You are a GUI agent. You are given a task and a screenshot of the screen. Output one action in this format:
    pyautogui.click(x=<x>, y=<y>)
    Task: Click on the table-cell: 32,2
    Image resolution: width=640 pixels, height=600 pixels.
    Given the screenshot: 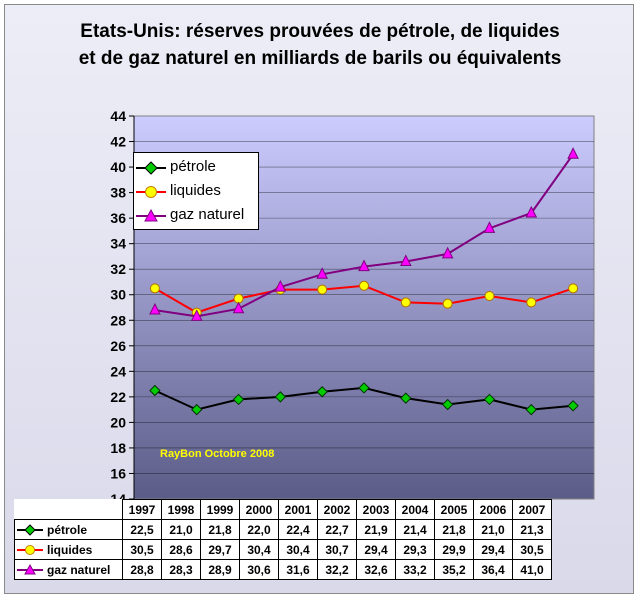 What is the action you would take?
    pyautogui.click(x=337, y=569)
    